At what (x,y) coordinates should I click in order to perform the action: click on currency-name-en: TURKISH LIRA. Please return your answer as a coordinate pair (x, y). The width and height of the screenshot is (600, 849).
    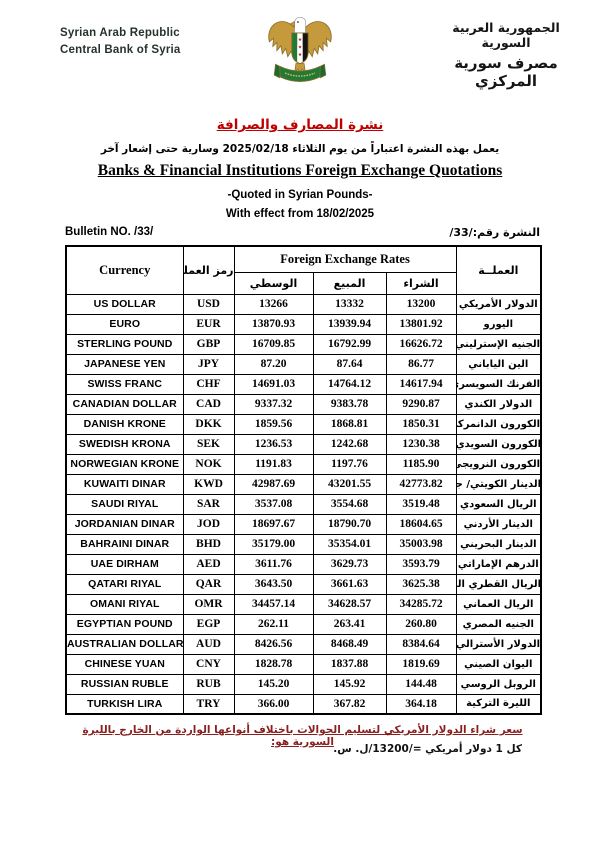
    Looking at the image, I should click on (124, 704).